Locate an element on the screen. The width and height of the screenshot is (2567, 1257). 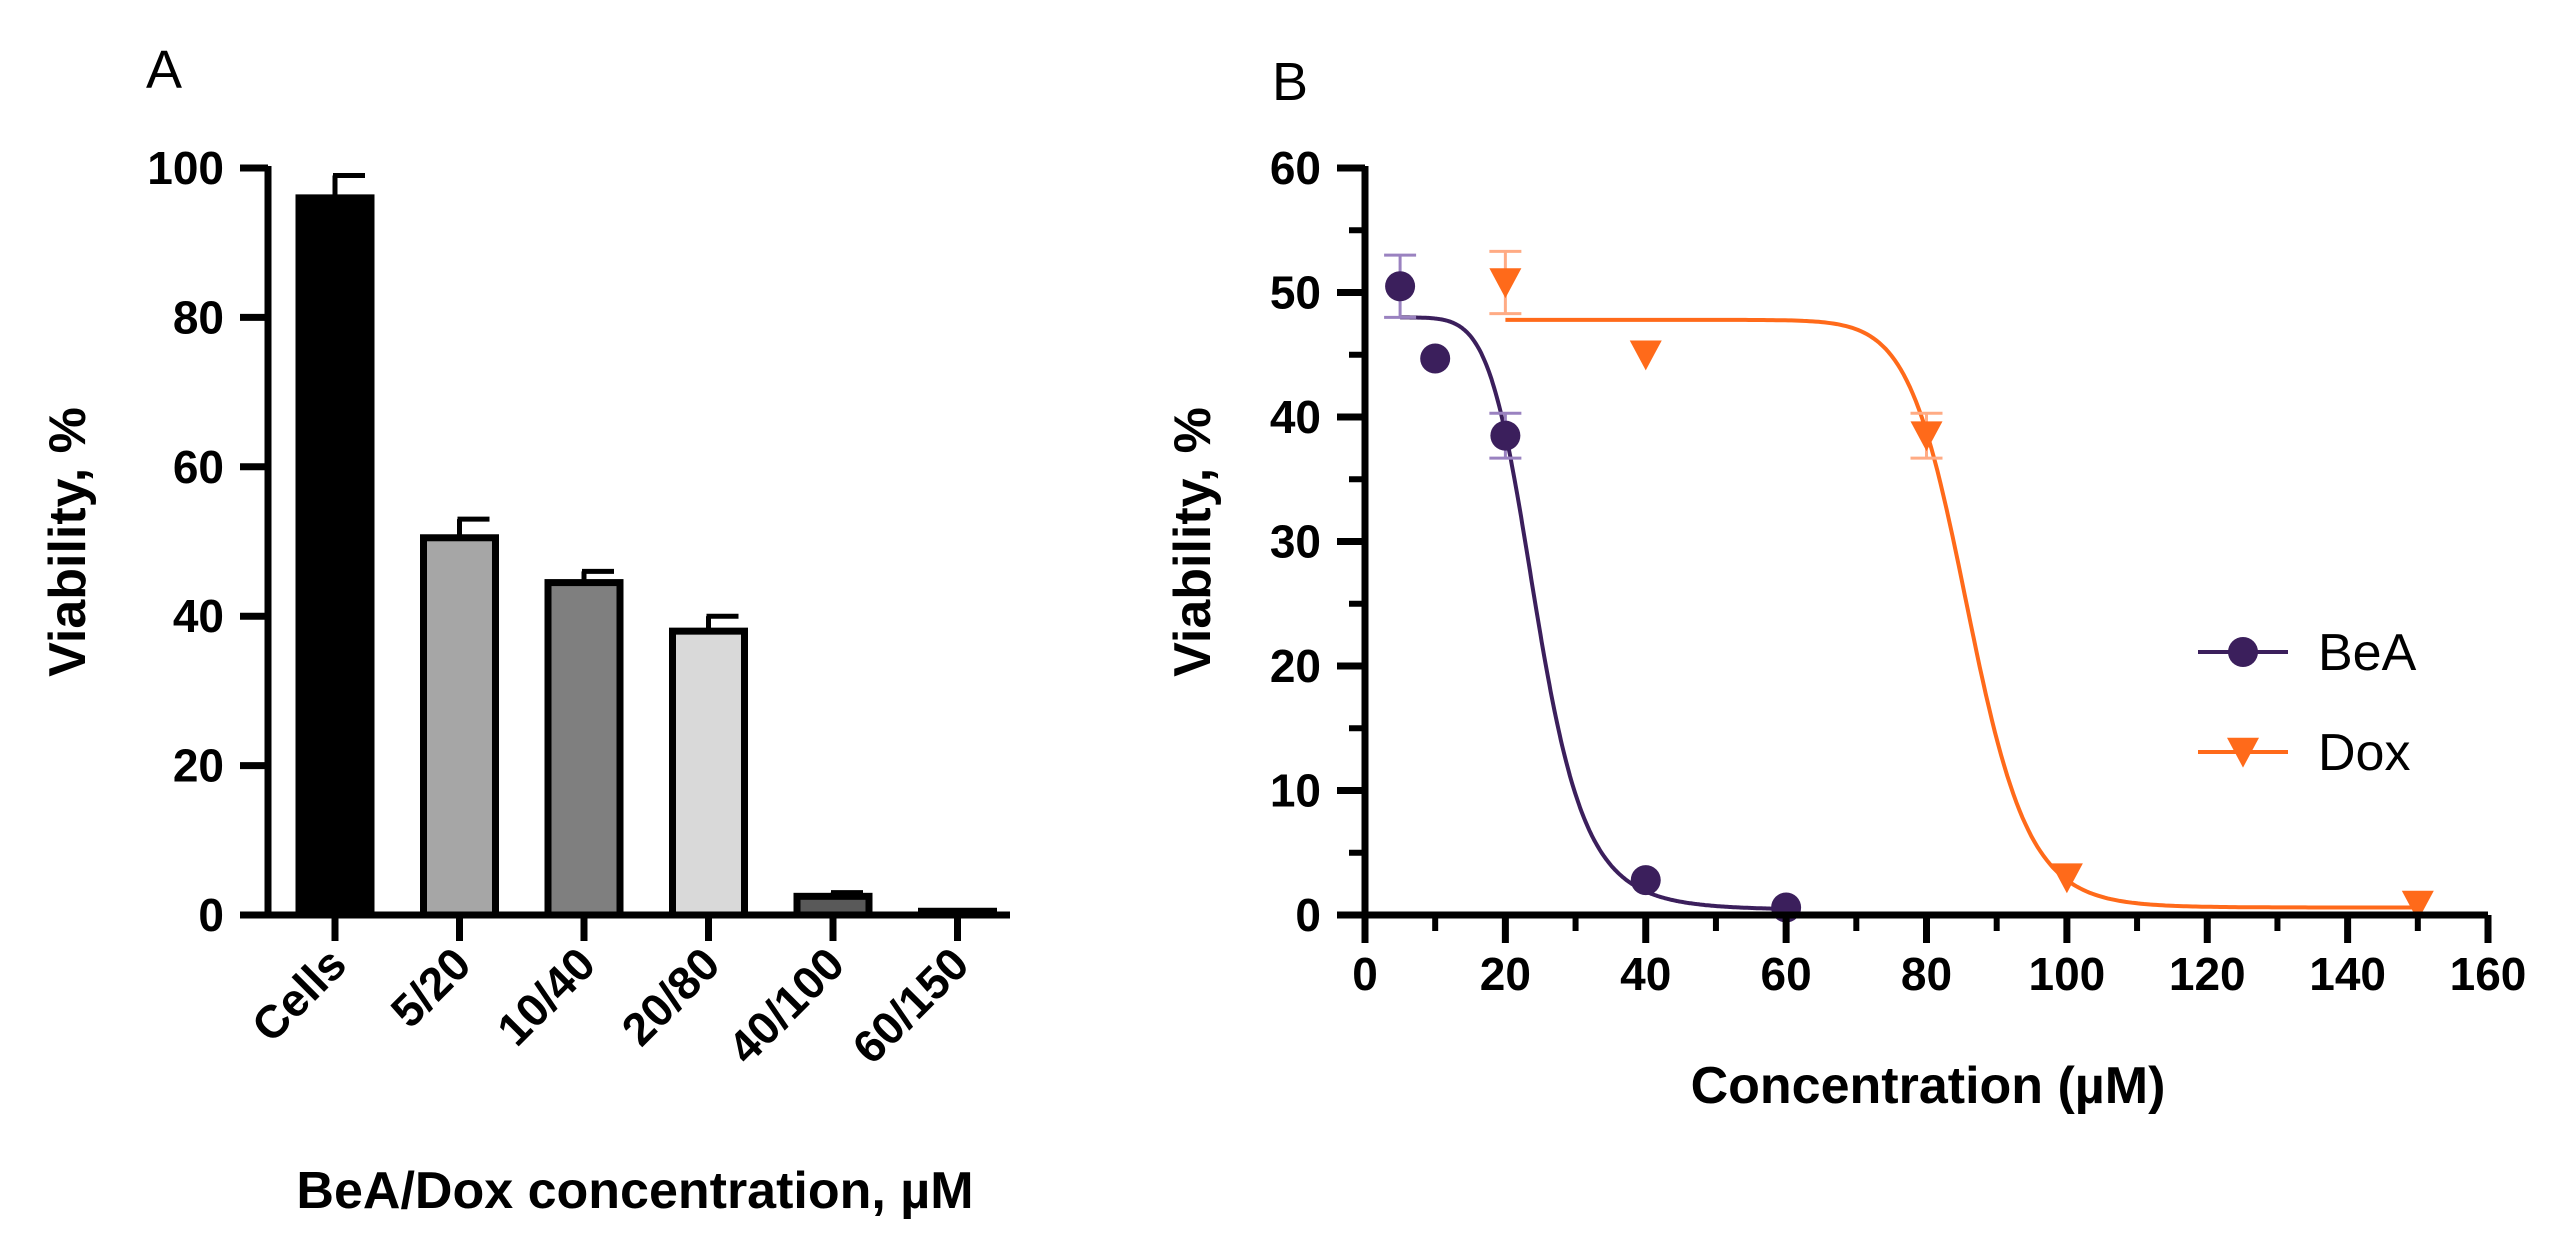
panel-a-label: A is located at coordinates (164, 70).